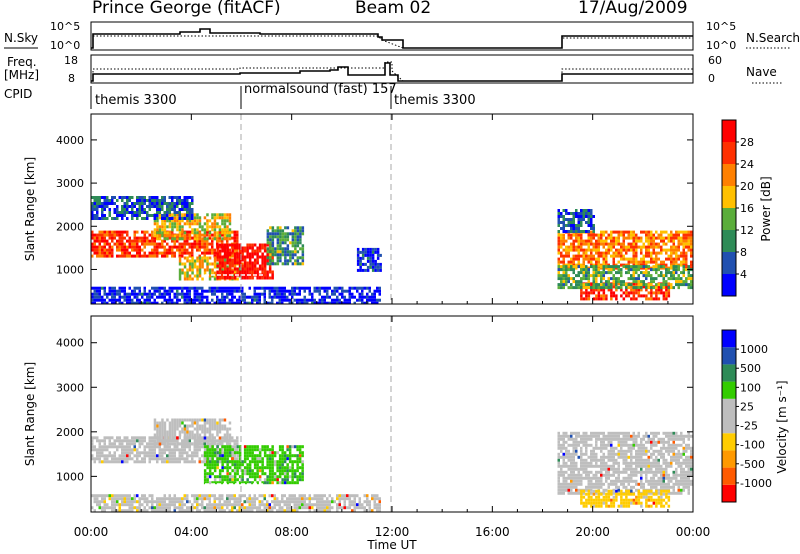 The width and height of the screenshot is (800, 554). Describe the element at coordinates (715, 60) in the screenshot. I see `nave-tick-top: 60` at that location.